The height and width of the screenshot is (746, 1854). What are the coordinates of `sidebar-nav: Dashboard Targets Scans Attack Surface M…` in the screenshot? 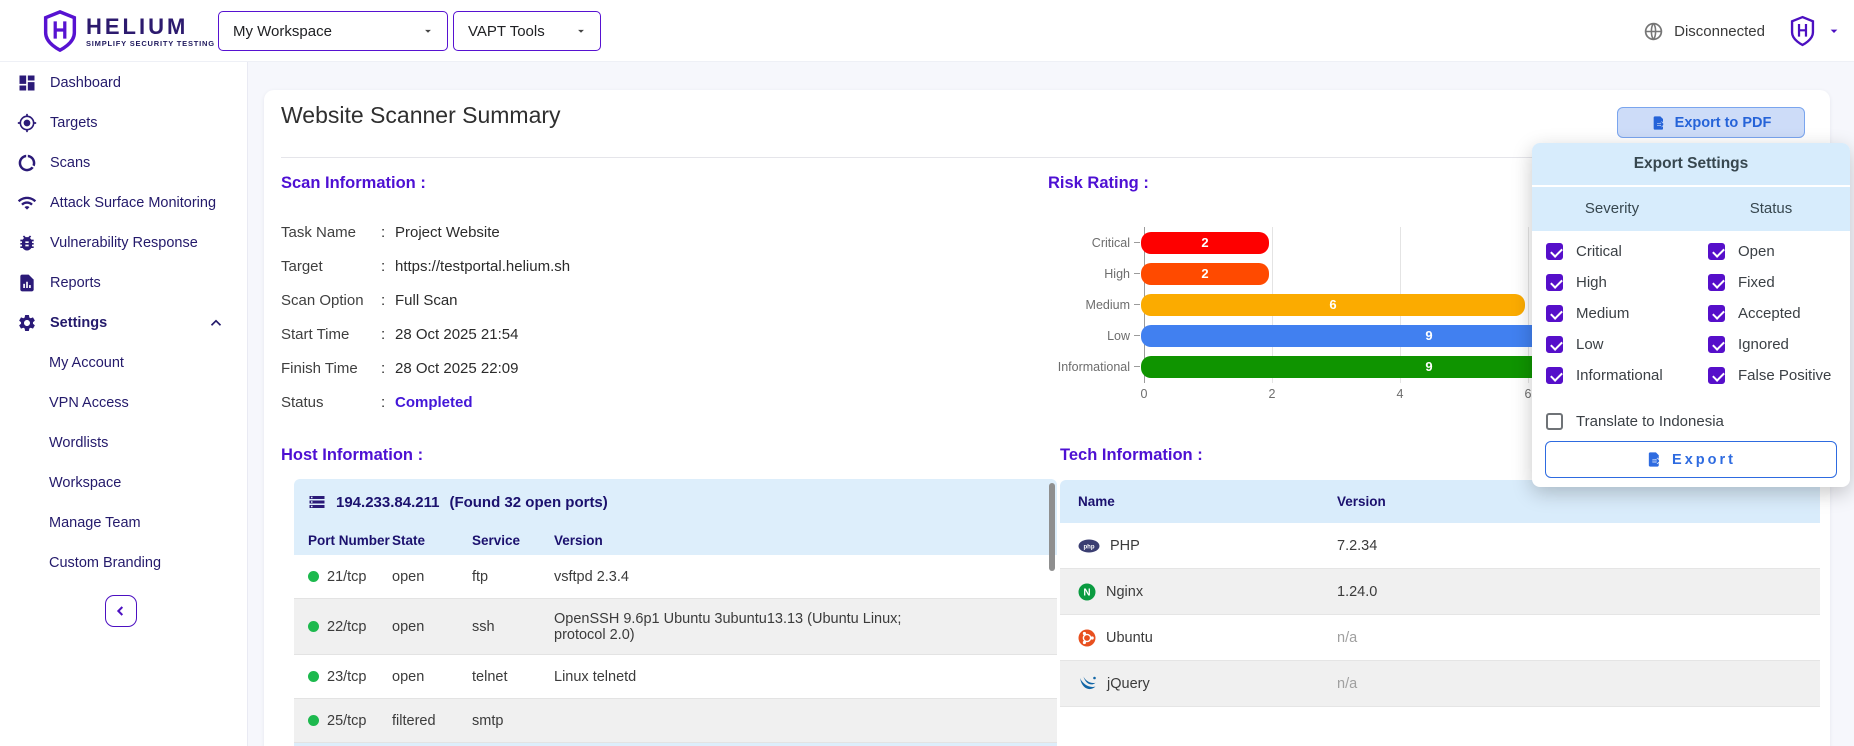 It's located at (124, 404).